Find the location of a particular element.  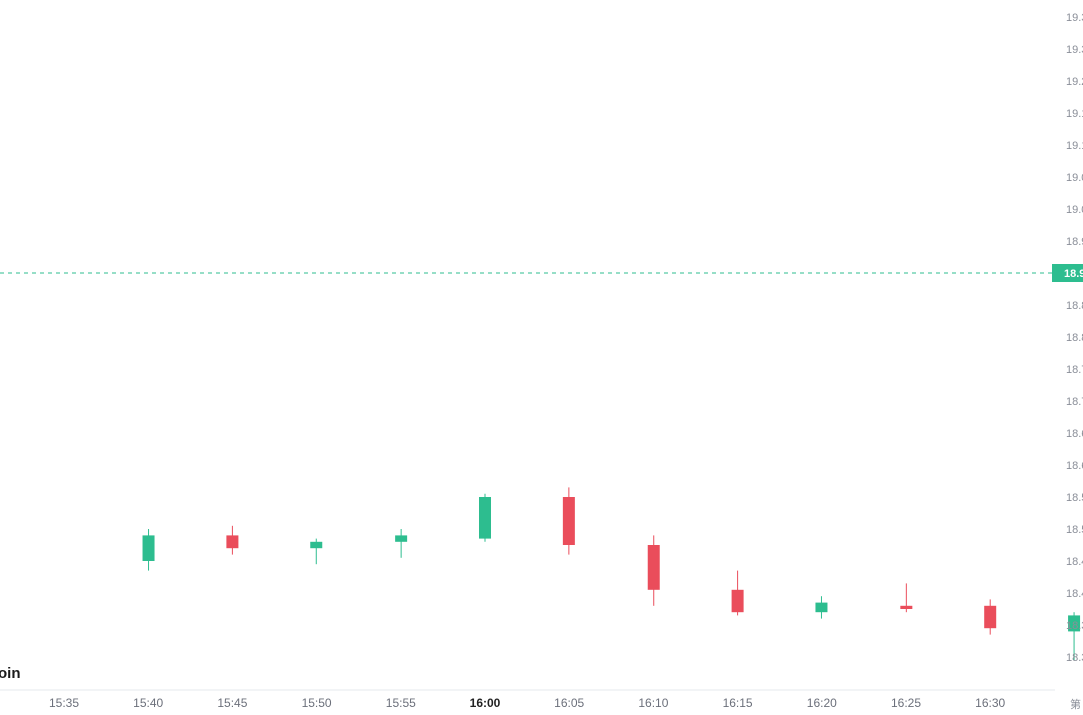

x-tick-label: 16:05 is located at coordinates (569, 703).